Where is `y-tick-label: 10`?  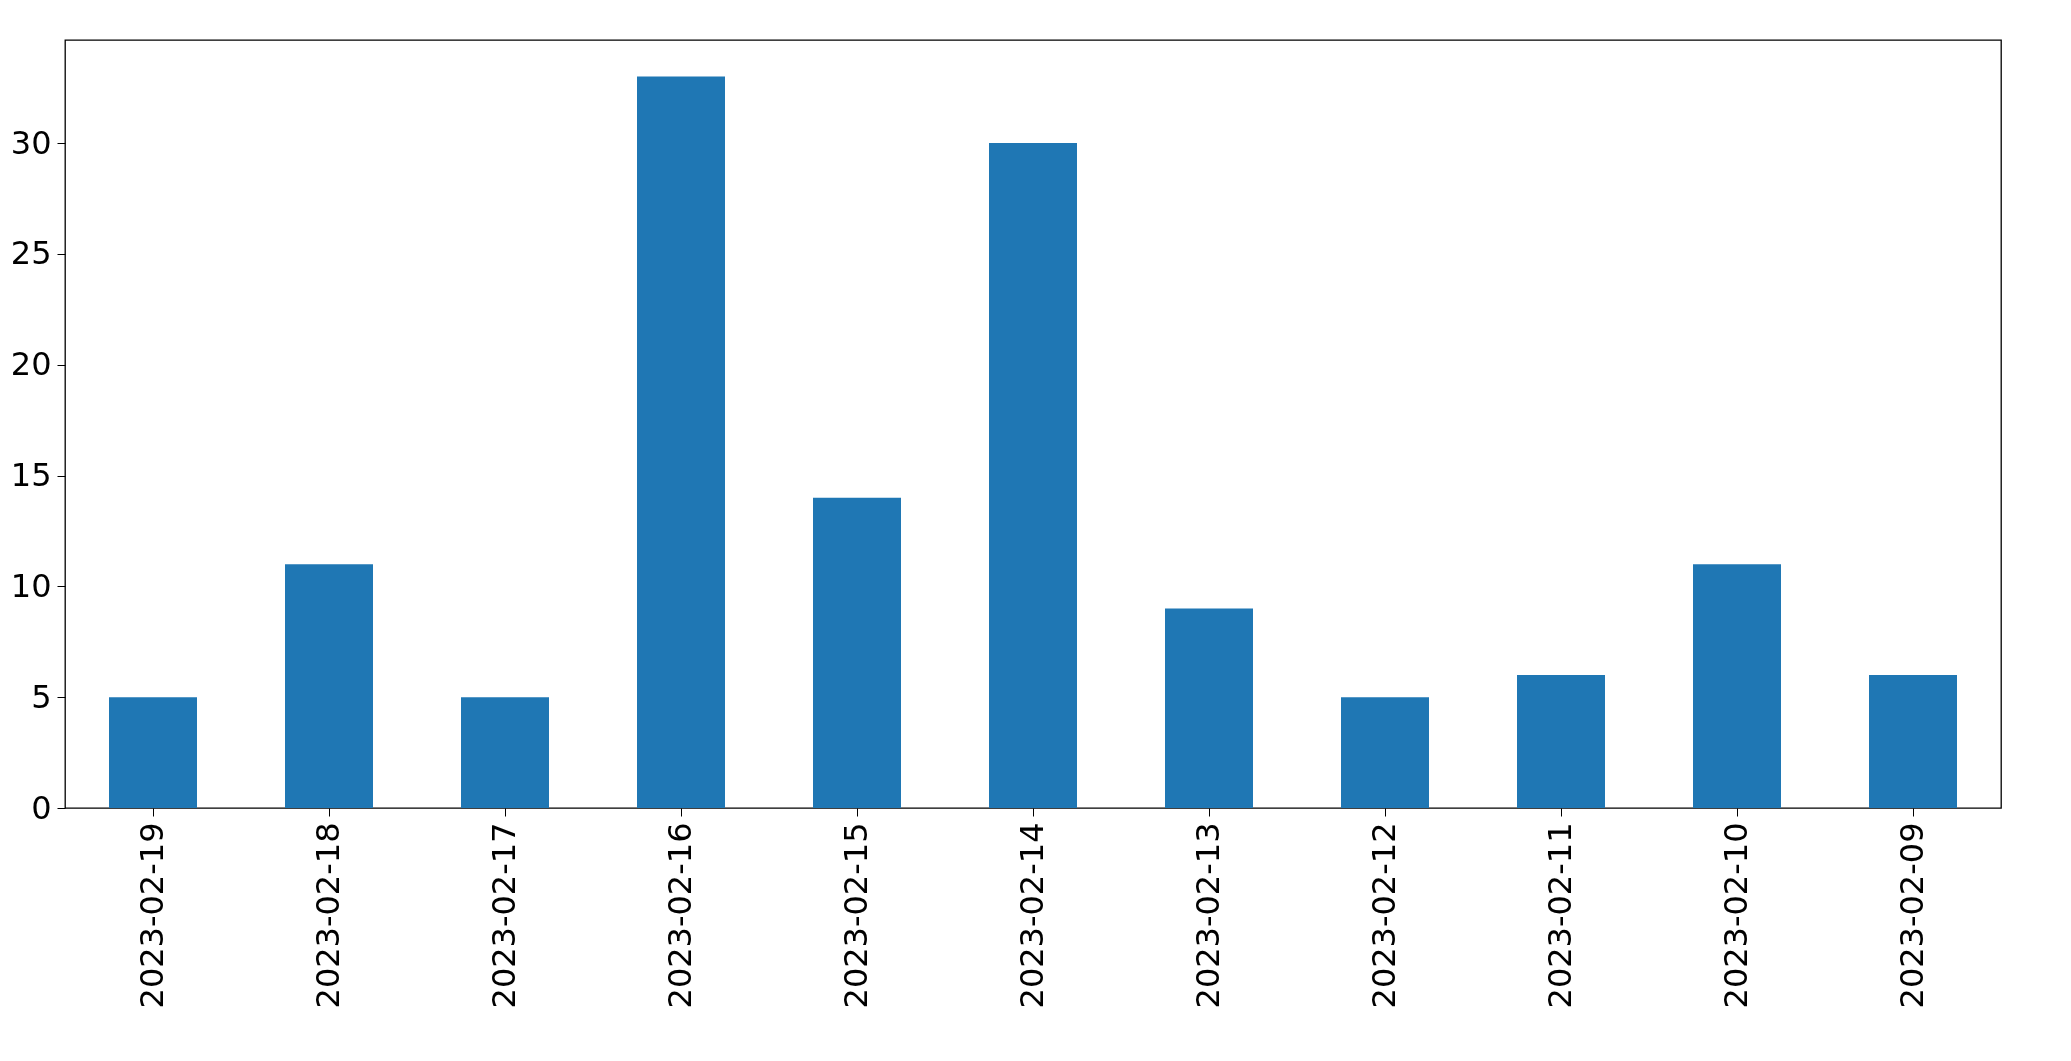
y-tick-label: 10 is located at coordinates (31, 585).